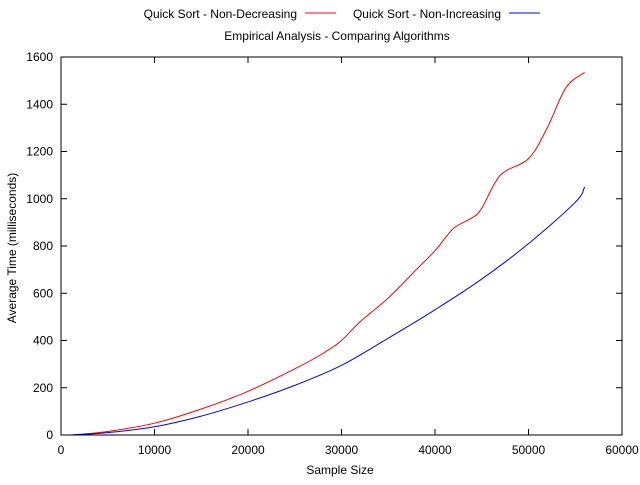 Image resolution: width=640 pixels, height=485 pixels. I want to click on y-tick-label: 600, so click(43, 293).